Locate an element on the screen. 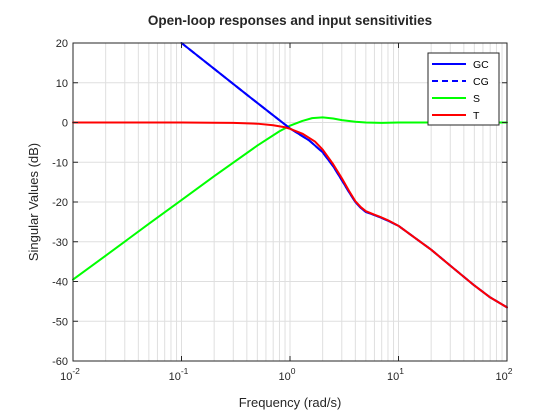 The height and width of the screenshot is (420, 560). x-tick-label: 10¹ is located at coordinates (395, 374).